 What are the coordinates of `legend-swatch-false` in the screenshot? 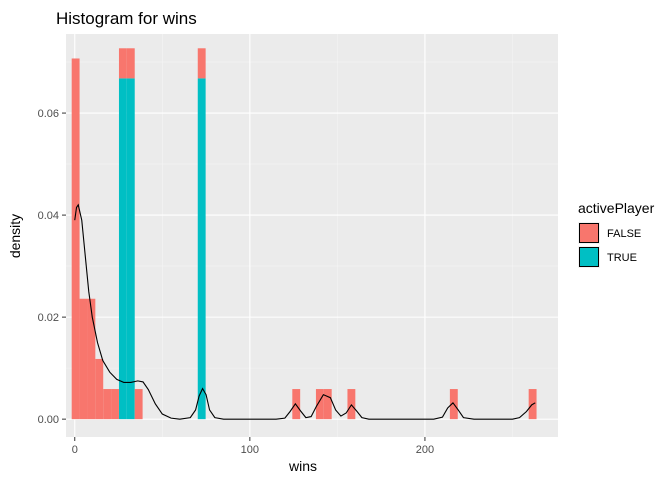 It's located at (589, 233).